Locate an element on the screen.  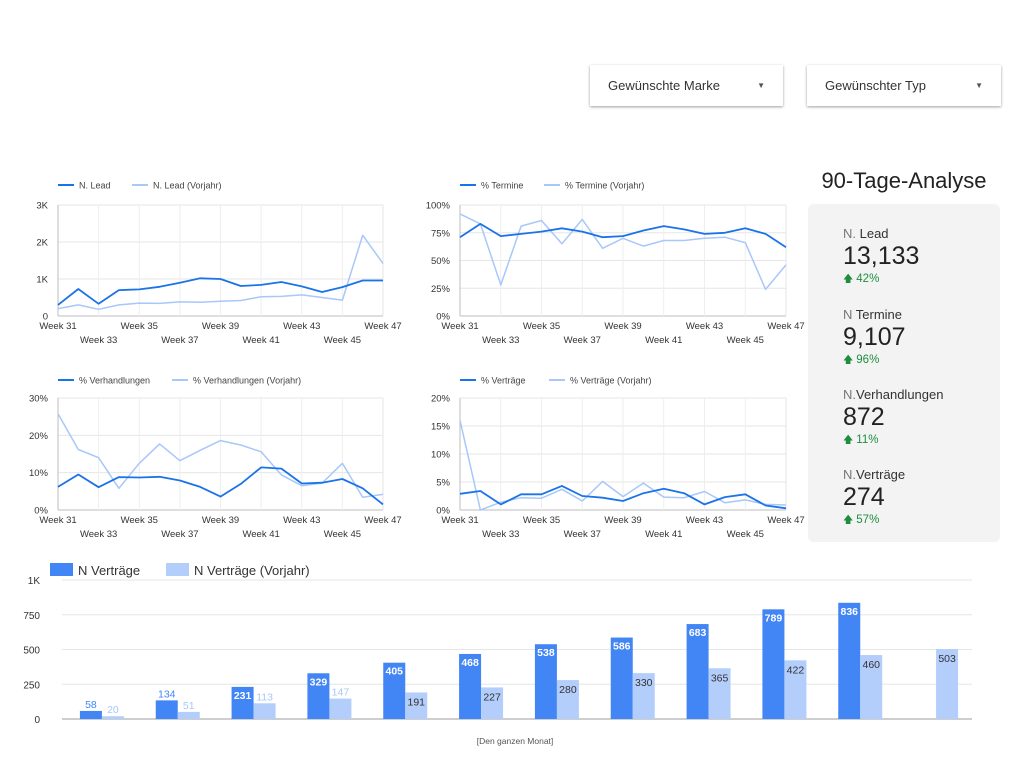
bar-data-label: 51 is located at coordinates (189, 706).